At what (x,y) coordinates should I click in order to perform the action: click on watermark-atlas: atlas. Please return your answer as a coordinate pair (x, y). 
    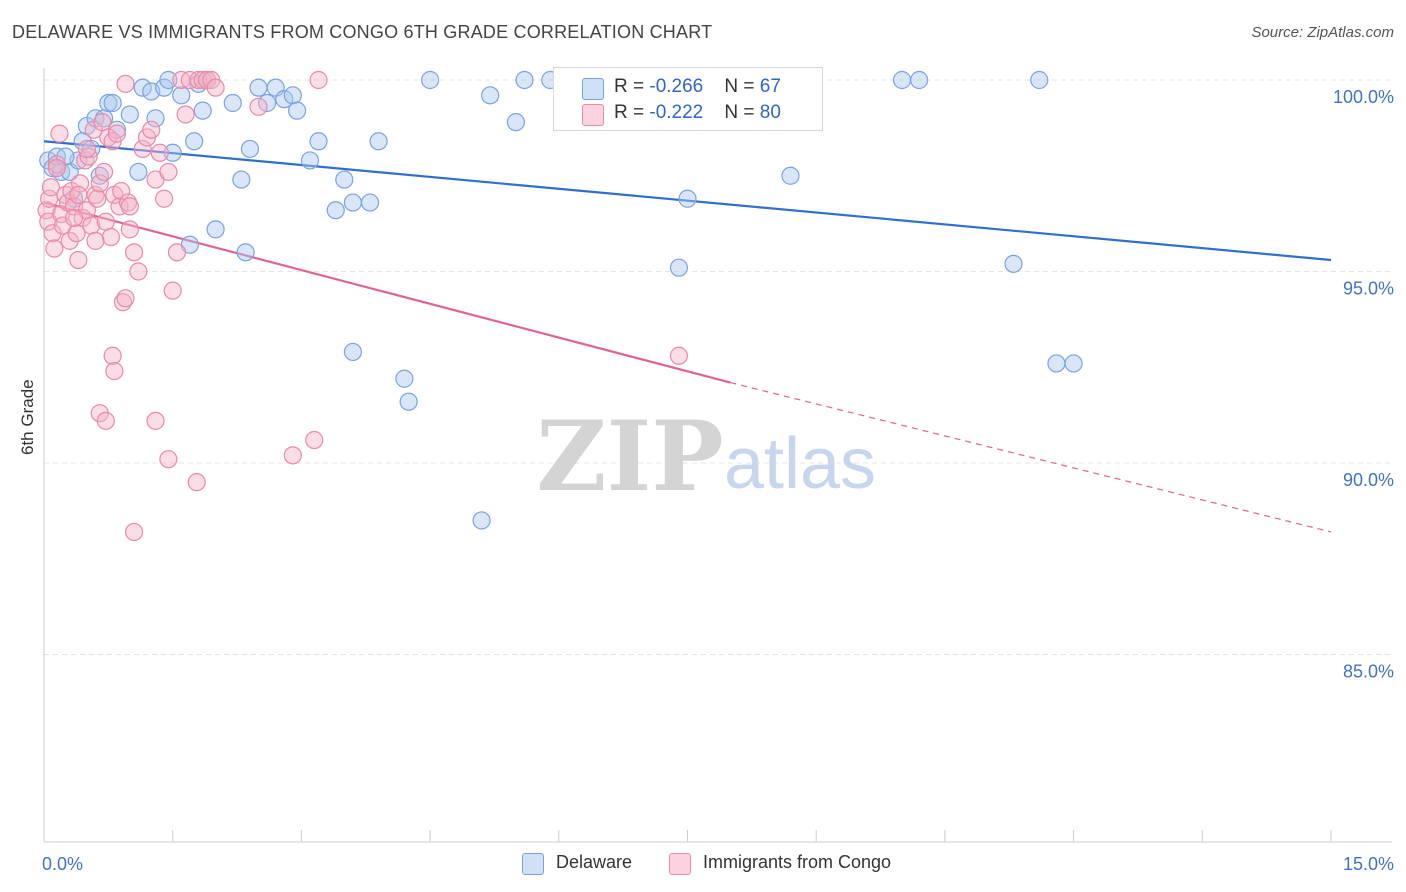
    Looking at the image, I should click on (800, 464).